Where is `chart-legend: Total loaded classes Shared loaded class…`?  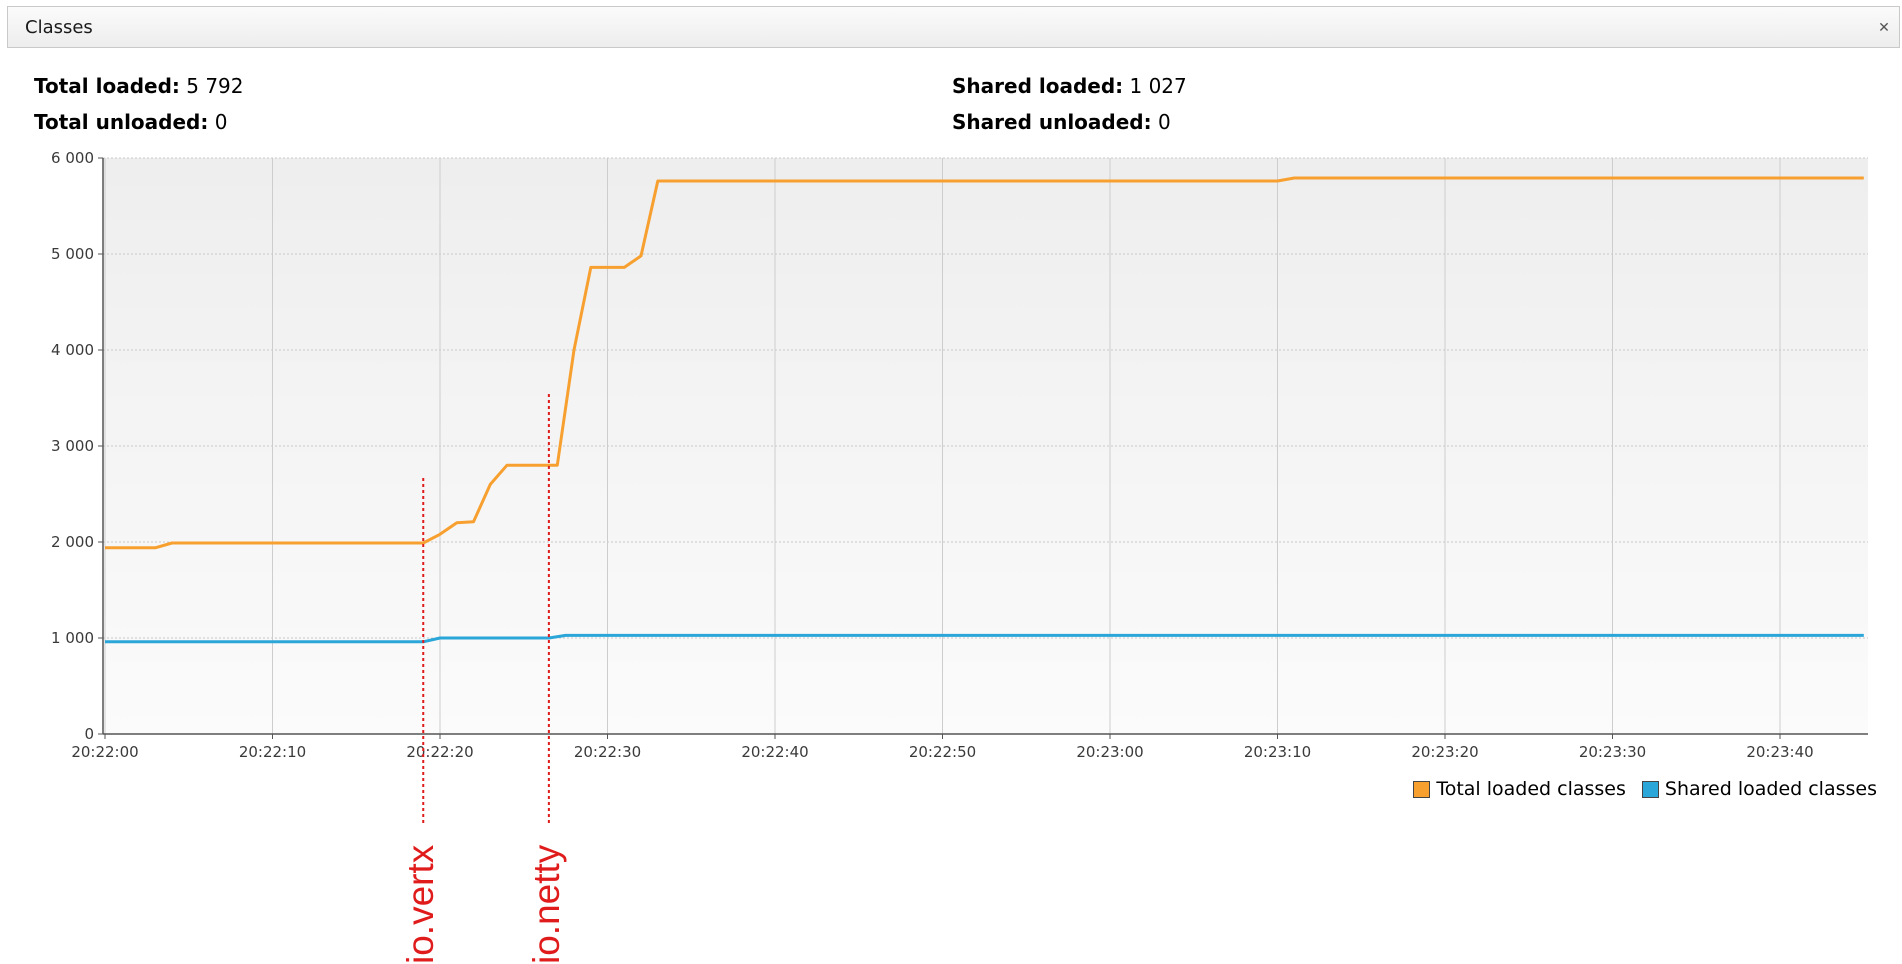 chart-legend: Total loaded classes Shared loaded class… is located at coordinates (1637, 789).